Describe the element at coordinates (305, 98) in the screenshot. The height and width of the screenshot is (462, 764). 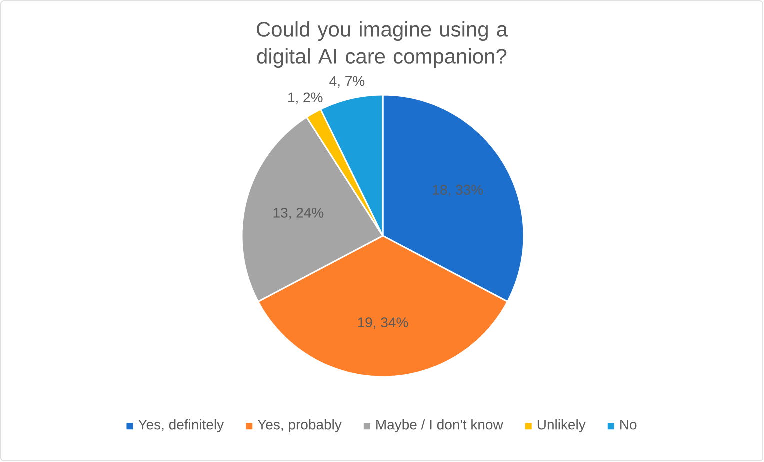
I see `data-label: 1, 2%` at that location.